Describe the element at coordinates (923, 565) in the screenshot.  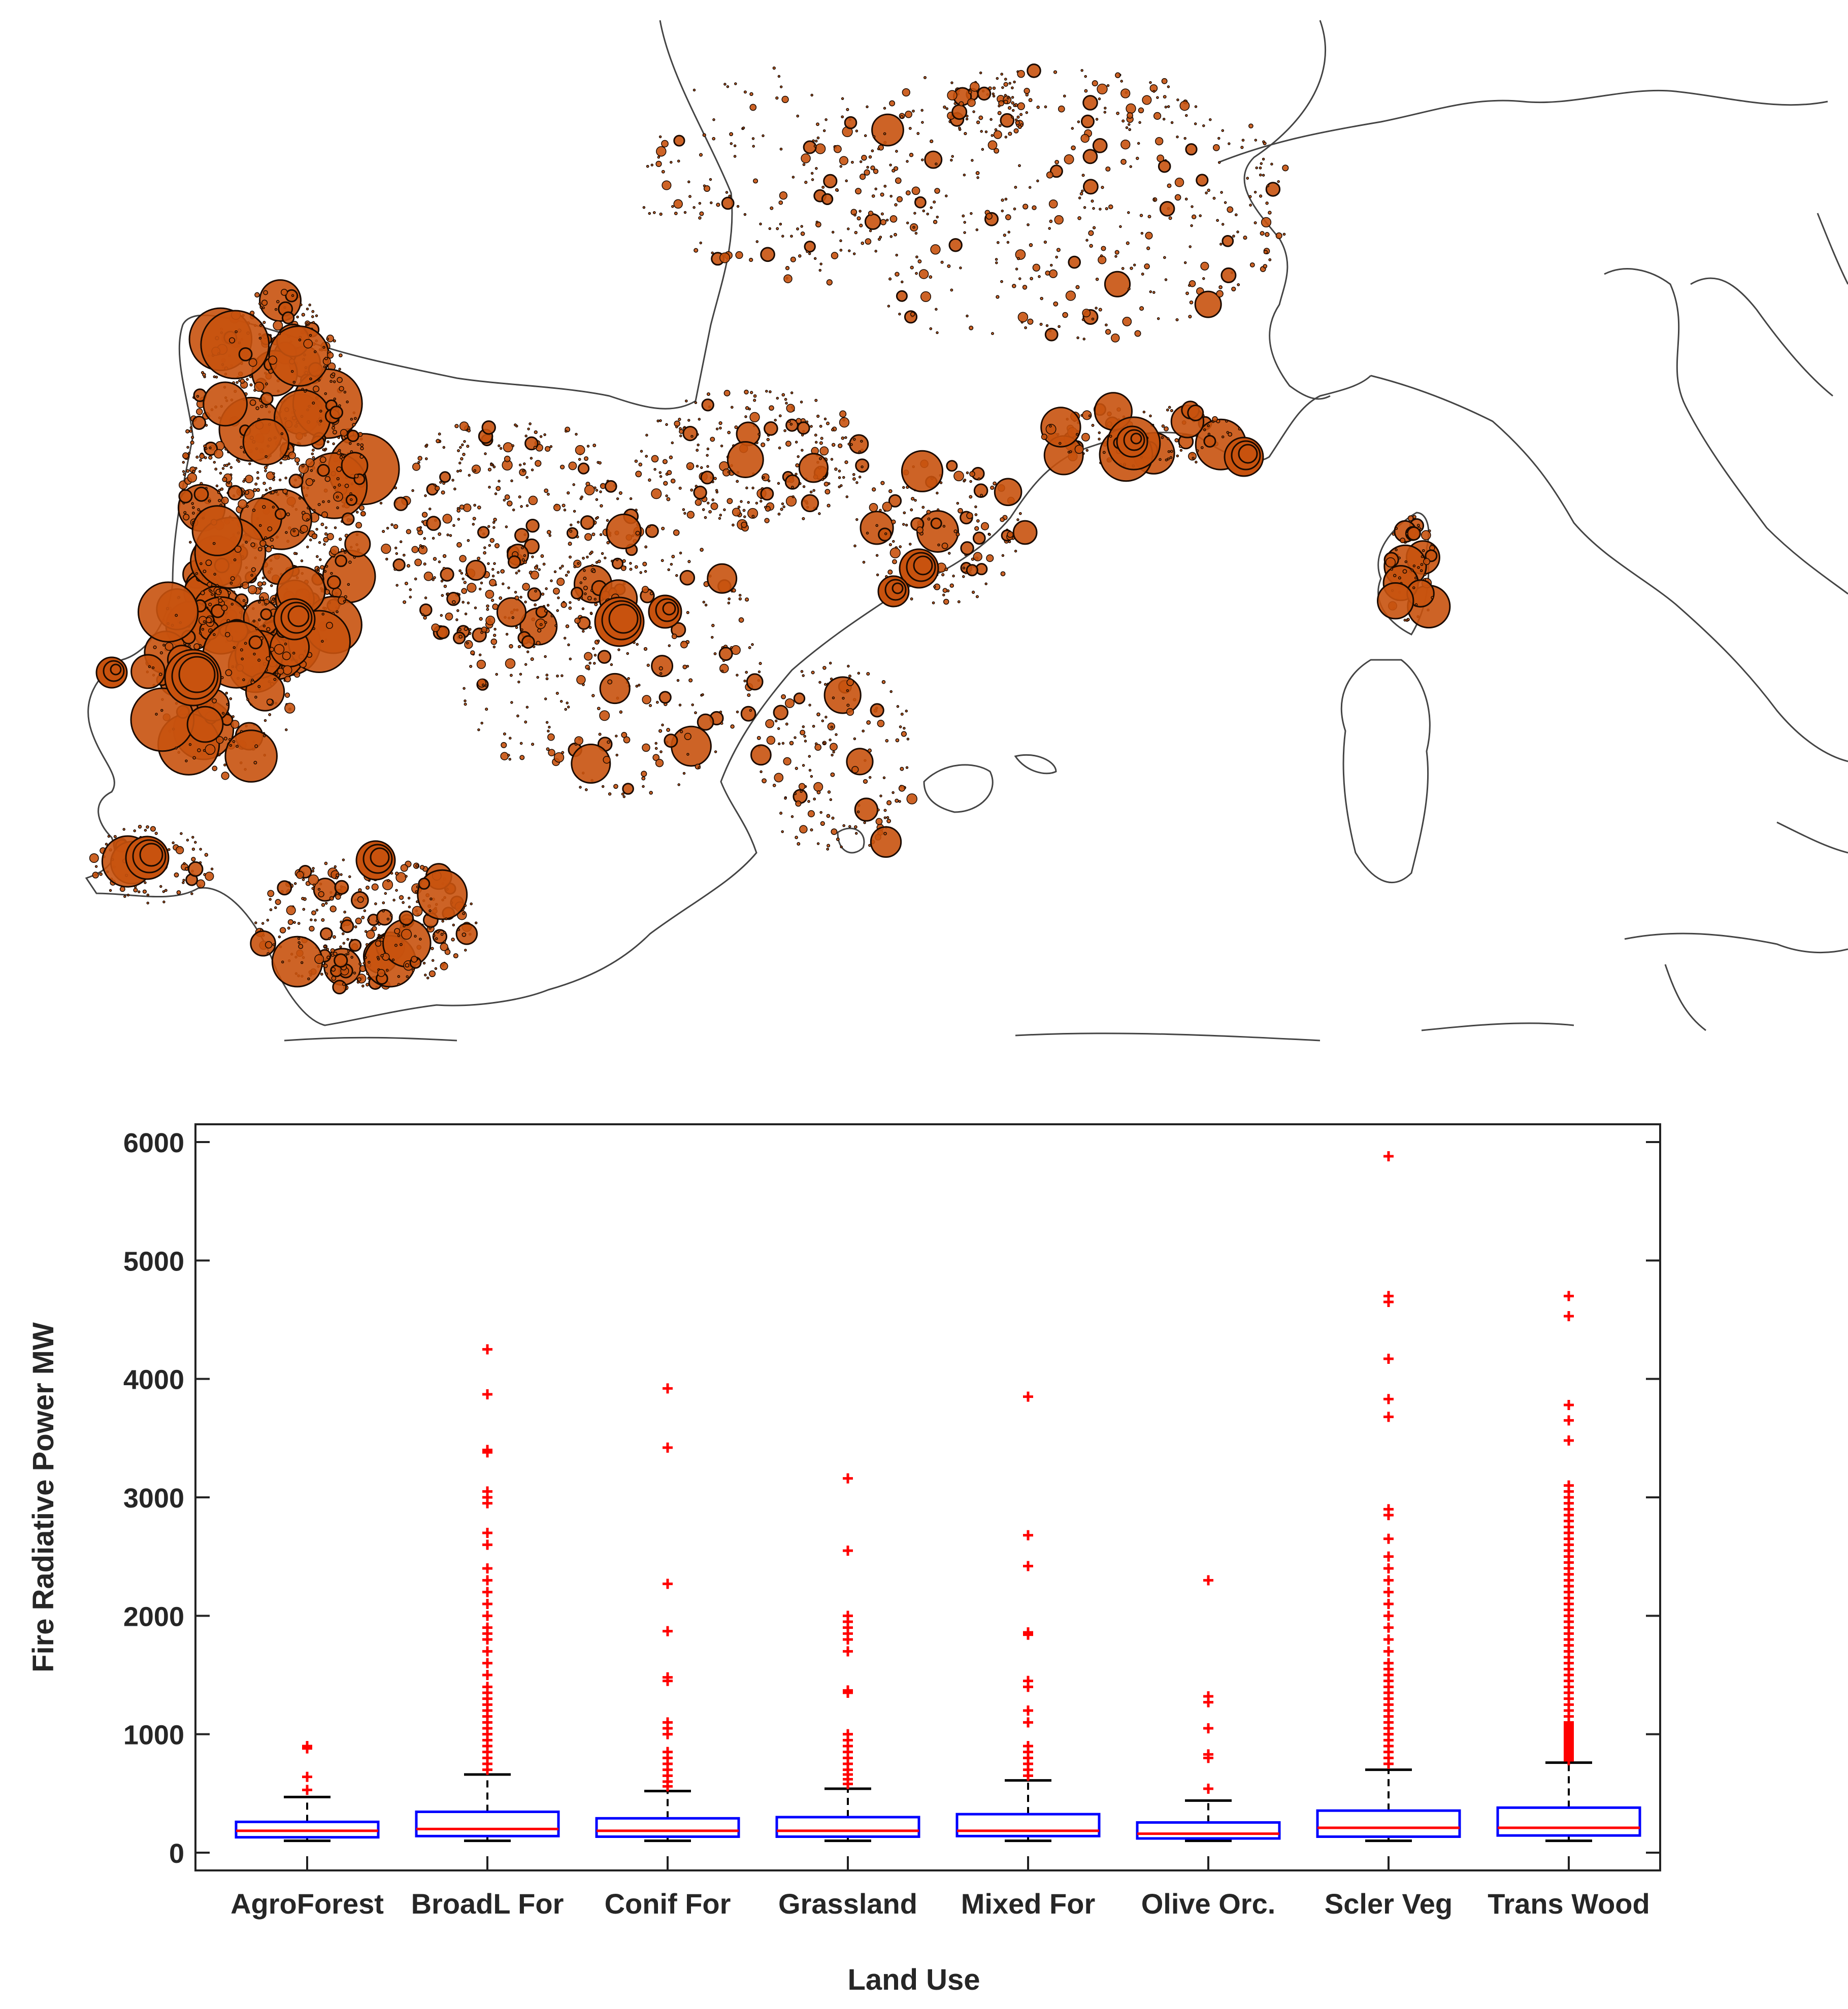
I see `fire-marker-large` at that location.